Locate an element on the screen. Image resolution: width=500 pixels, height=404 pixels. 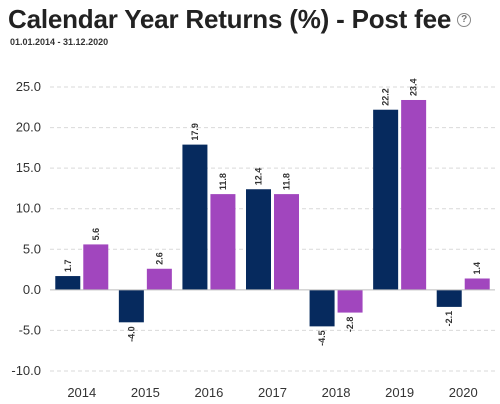
data-label: 5.6 is located at coordinates (96, 234).